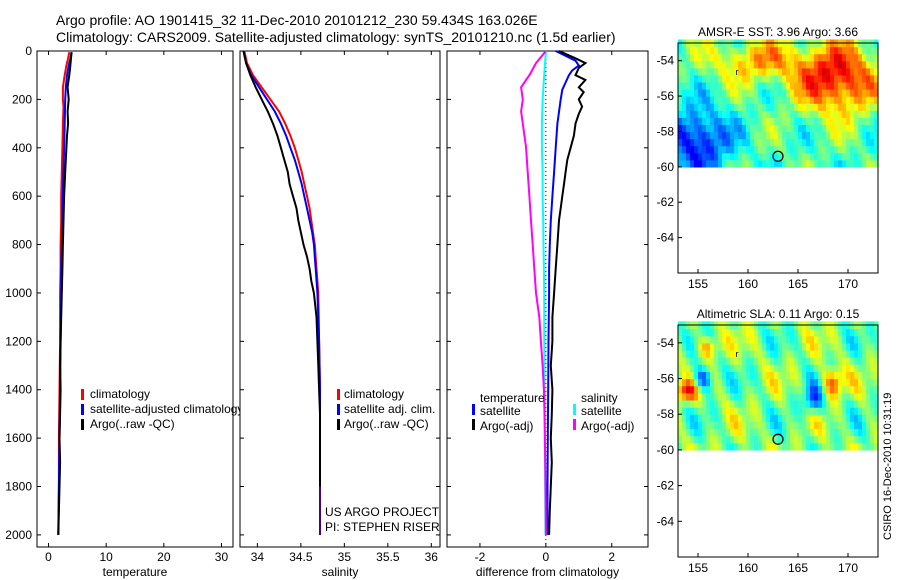 The height and width of the screenshot is (580, 900). Describe the element at coordinates (506, 426) in the screenshot. I see `legend-label: Argo(-adj)` at that location.